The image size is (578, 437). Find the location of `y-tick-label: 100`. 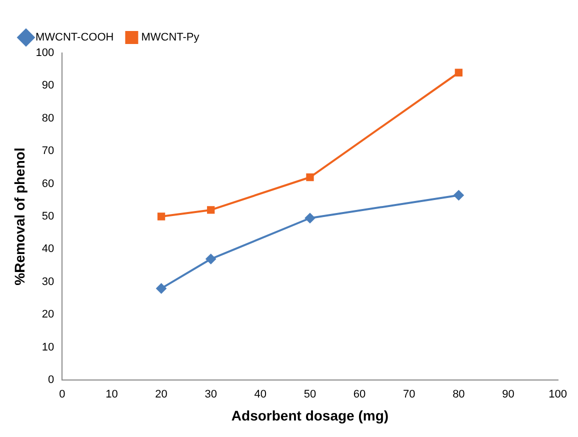

y-tick-label: 100 is located at coordinates (45, 53).